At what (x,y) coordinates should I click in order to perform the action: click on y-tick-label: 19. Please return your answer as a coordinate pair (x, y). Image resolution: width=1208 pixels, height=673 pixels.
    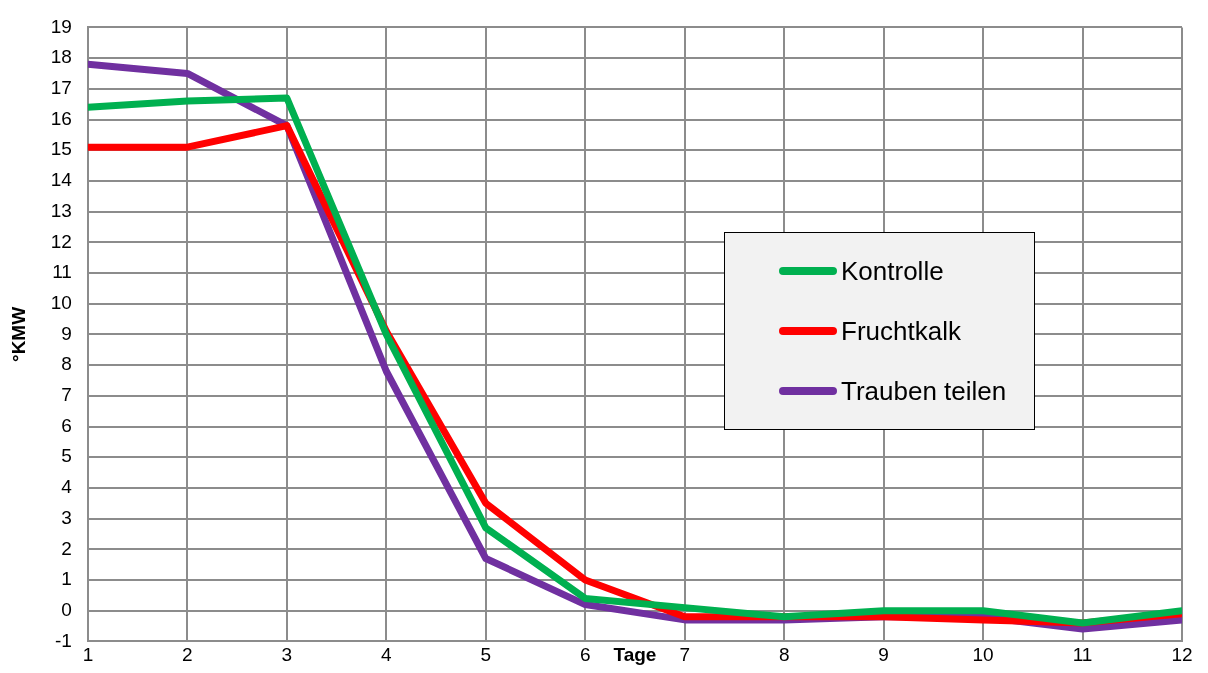
    Looking at the image, I should click on (61, 26).